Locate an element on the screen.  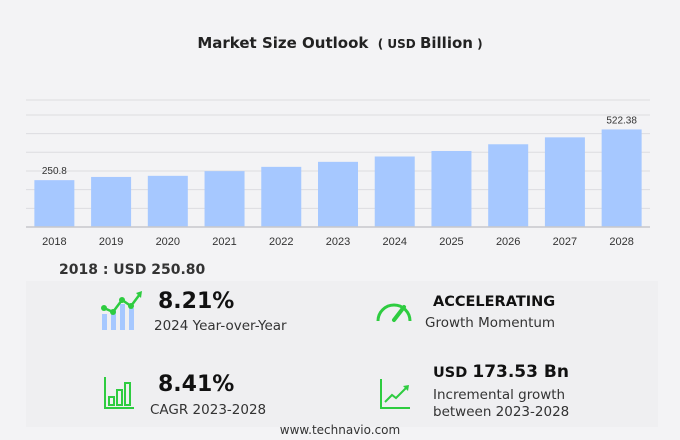
yoy-icon is located at coordinates (122, 313).